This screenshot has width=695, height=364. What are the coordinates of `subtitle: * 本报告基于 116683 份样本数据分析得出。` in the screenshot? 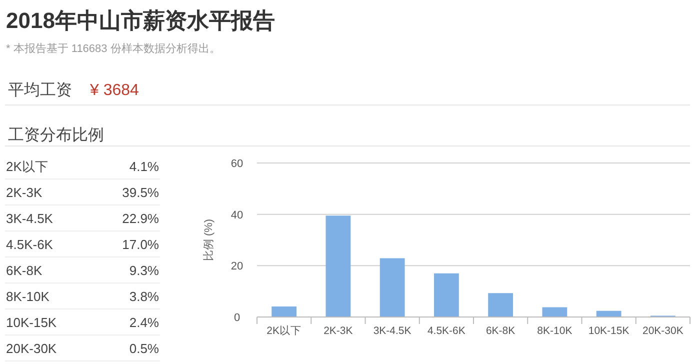 It's located at (113, 49).